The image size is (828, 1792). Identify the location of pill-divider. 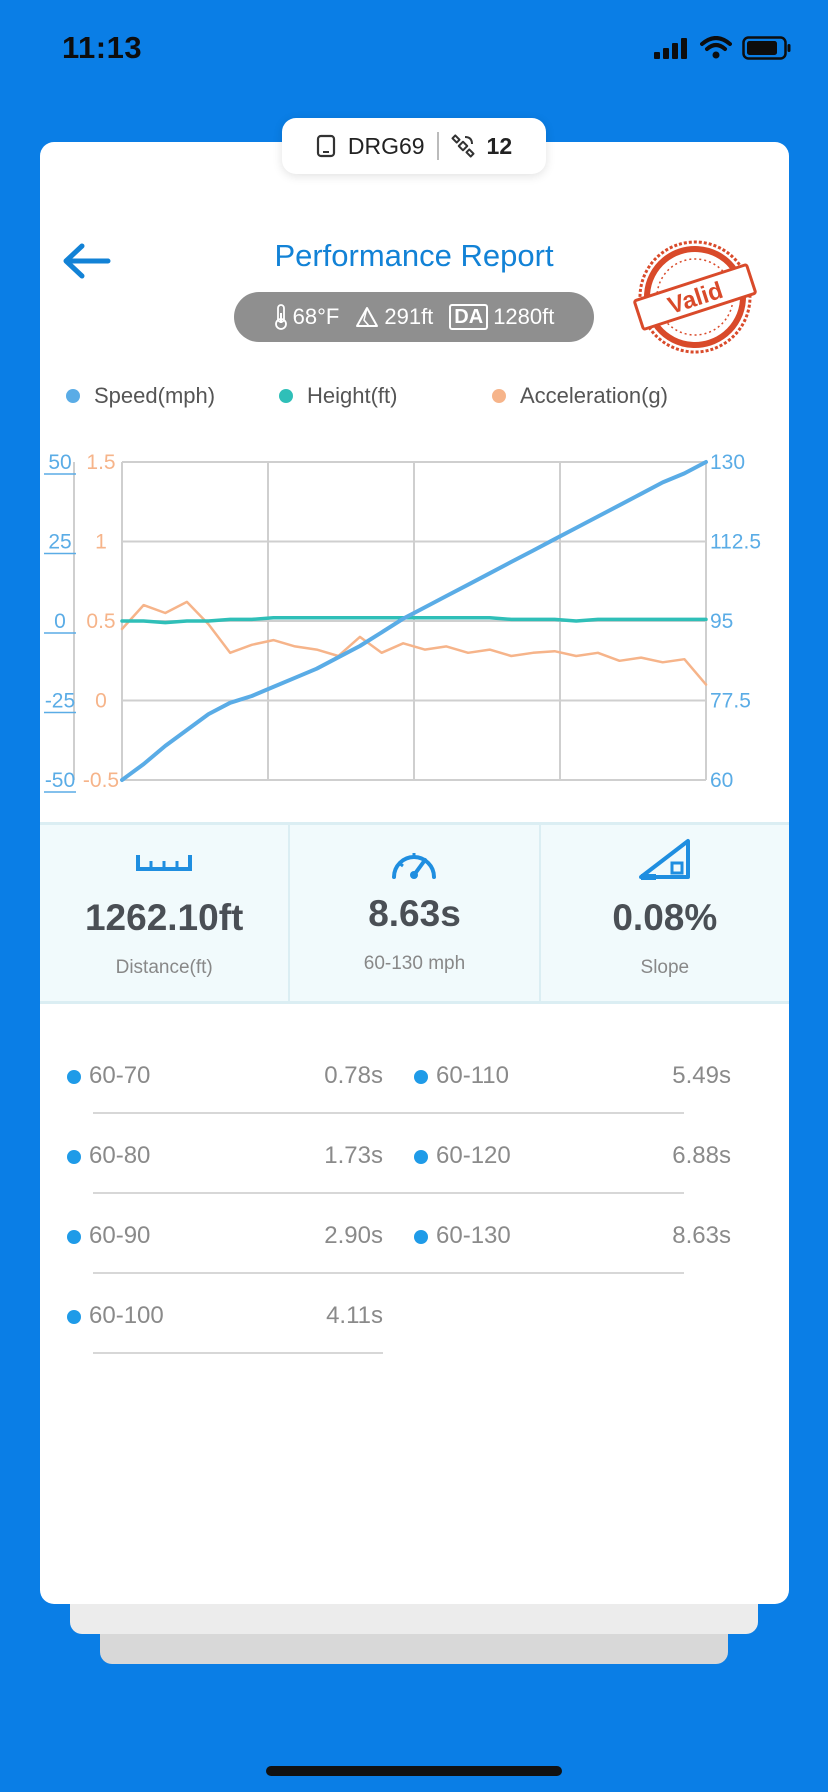
(437, 146).